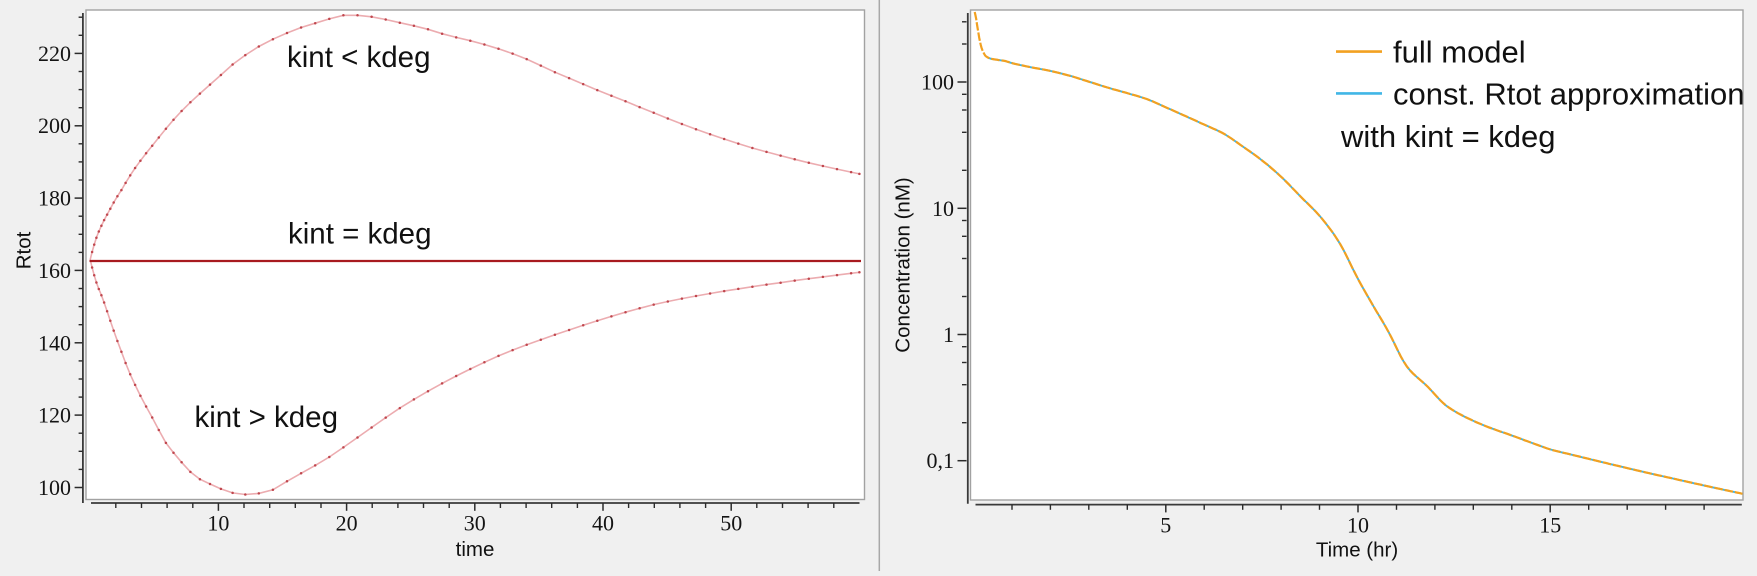  What do you see at coordinates (24, 250) in the screenshot?
I see `svg-text: Rtot` at bounding box center [24, 250].